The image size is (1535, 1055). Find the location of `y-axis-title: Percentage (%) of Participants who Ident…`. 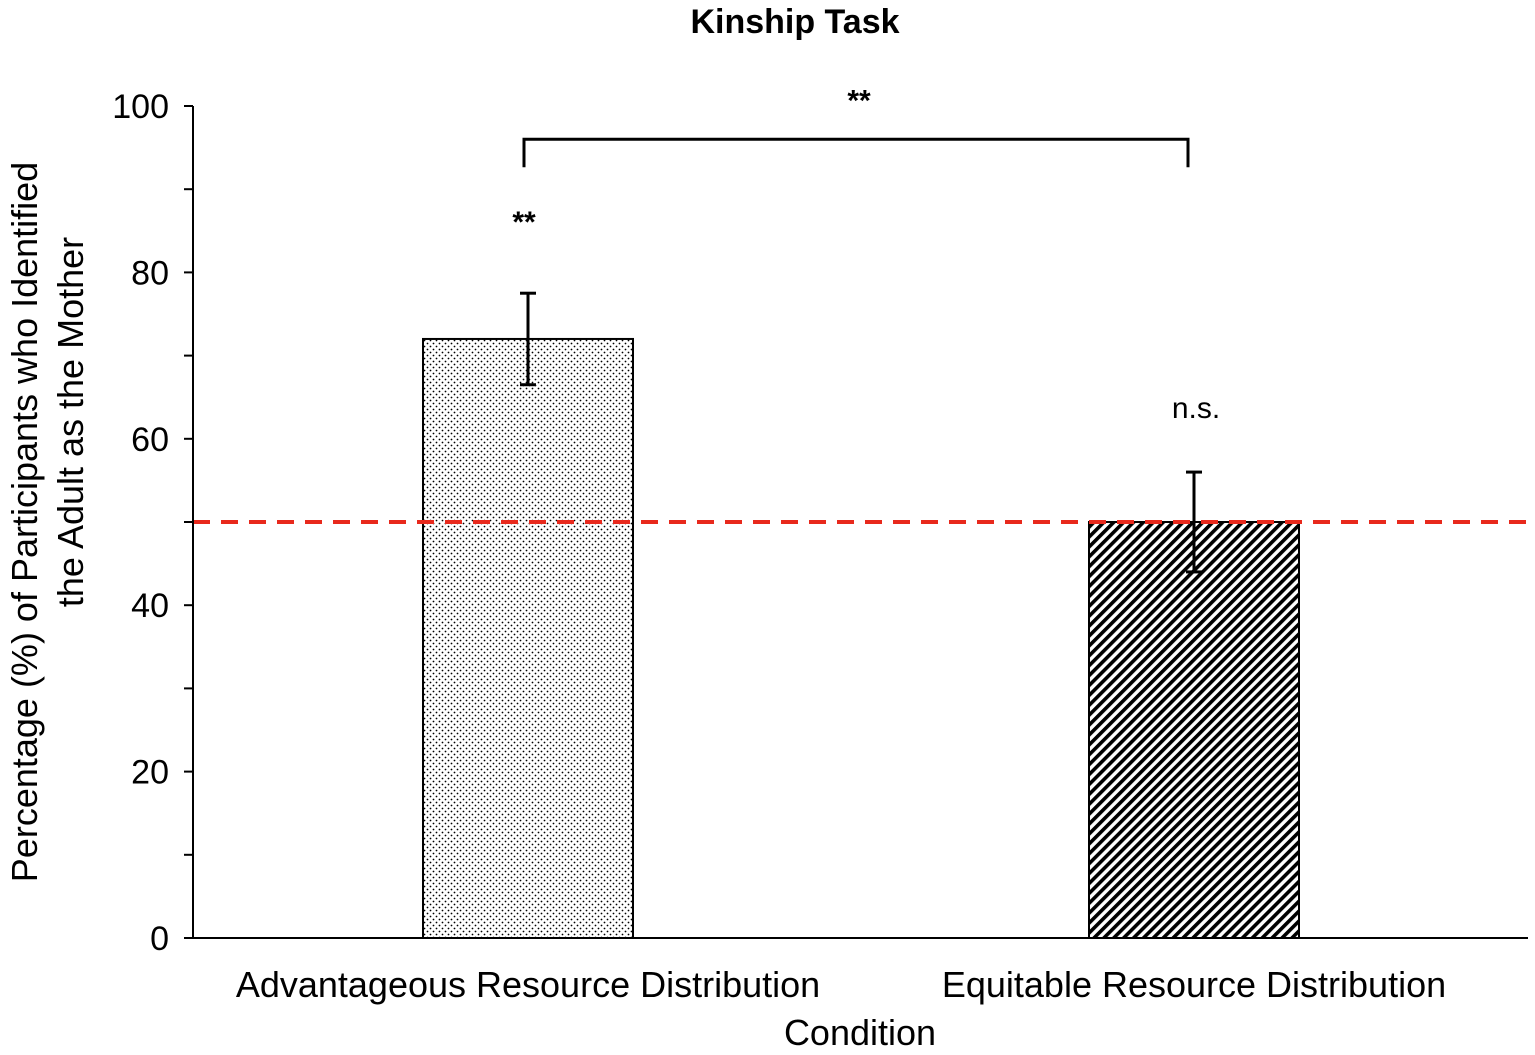

y-axis-title: Percentage (%) of Participants who Ident… is located at coordinates (47, 522).